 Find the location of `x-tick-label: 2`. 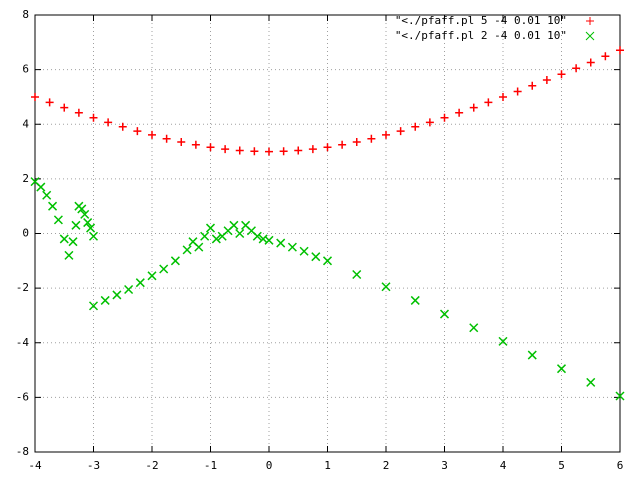

x-tick-label: 2 is located at coordinates (386, 465).